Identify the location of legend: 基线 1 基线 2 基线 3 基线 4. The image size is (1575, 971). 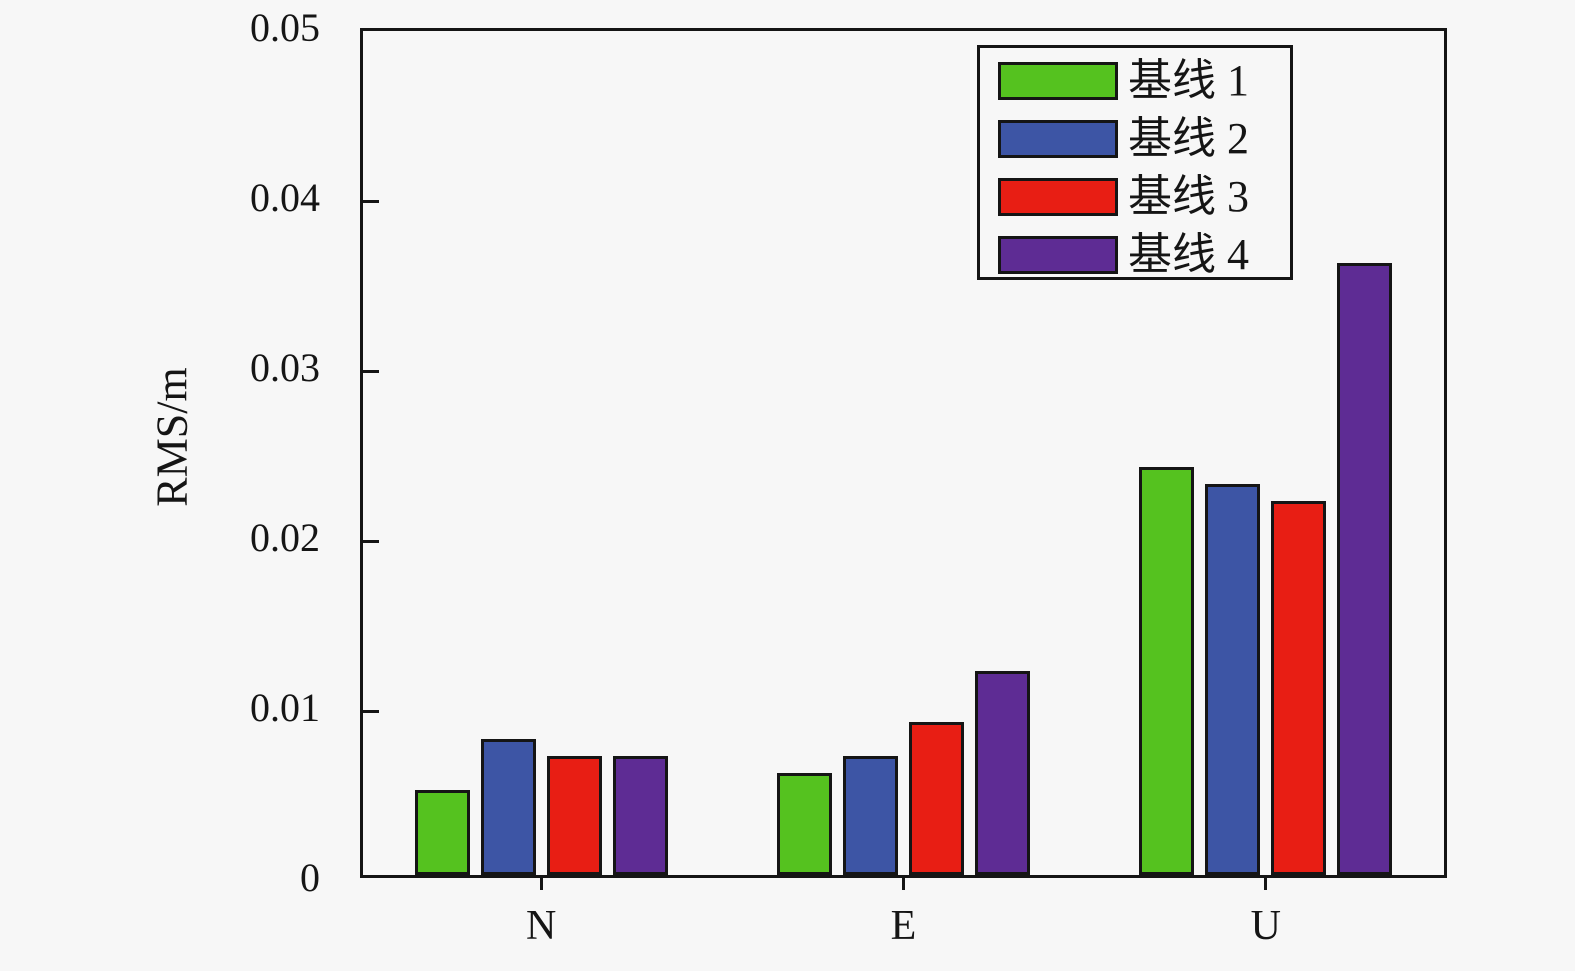
(1135, 162).